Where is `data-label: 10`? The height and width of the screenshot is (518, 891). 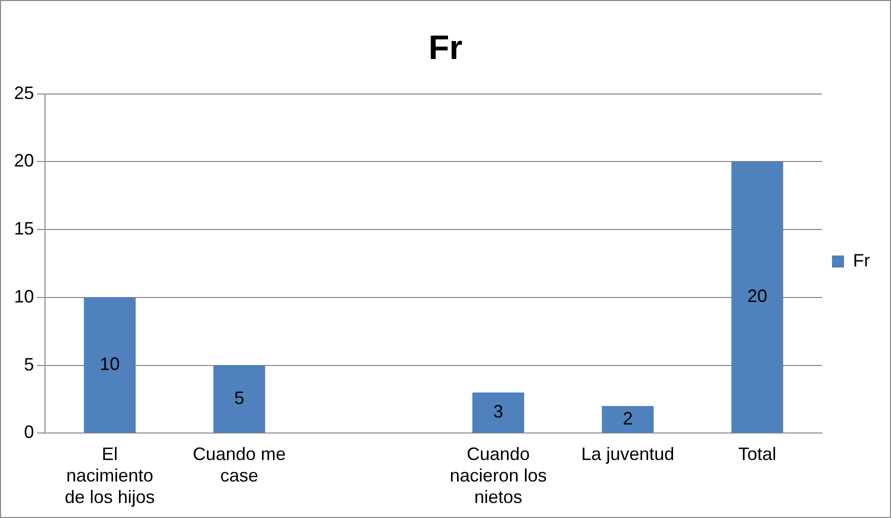 data-label: 10 is located at coordinates (110, 364).